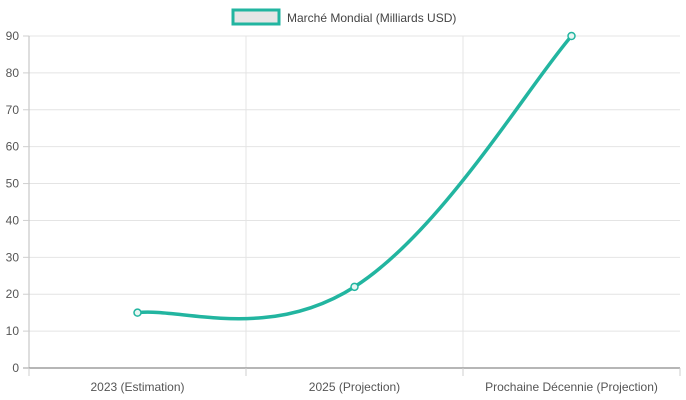 The width and height of the screenshot is (686, 400). What do you see at coordinates (13, 36) in the screenshot?
I see `y-tick-label: 90` at bounding box center [13, 36].